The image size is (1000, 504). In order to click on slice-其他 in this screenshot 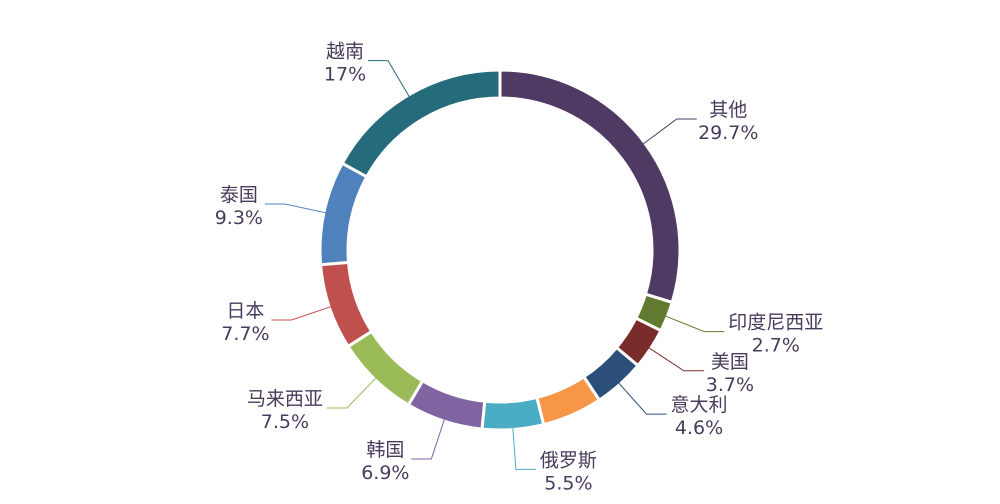, I will do `click(590, 186)`.